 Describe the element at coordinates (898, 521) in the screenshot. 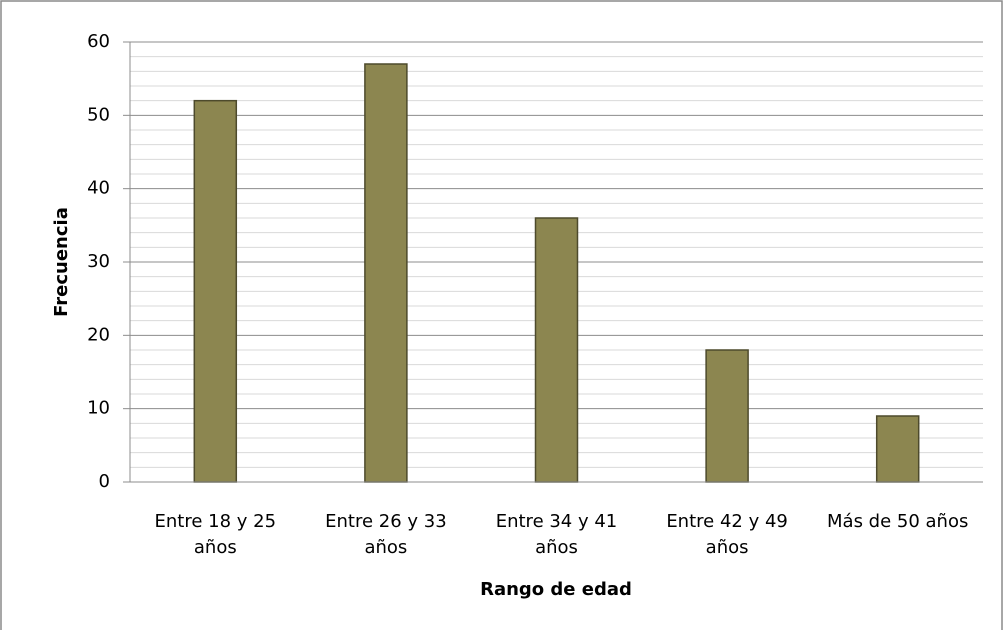

I see `x-tick-label: Más de 50 años` at that location.